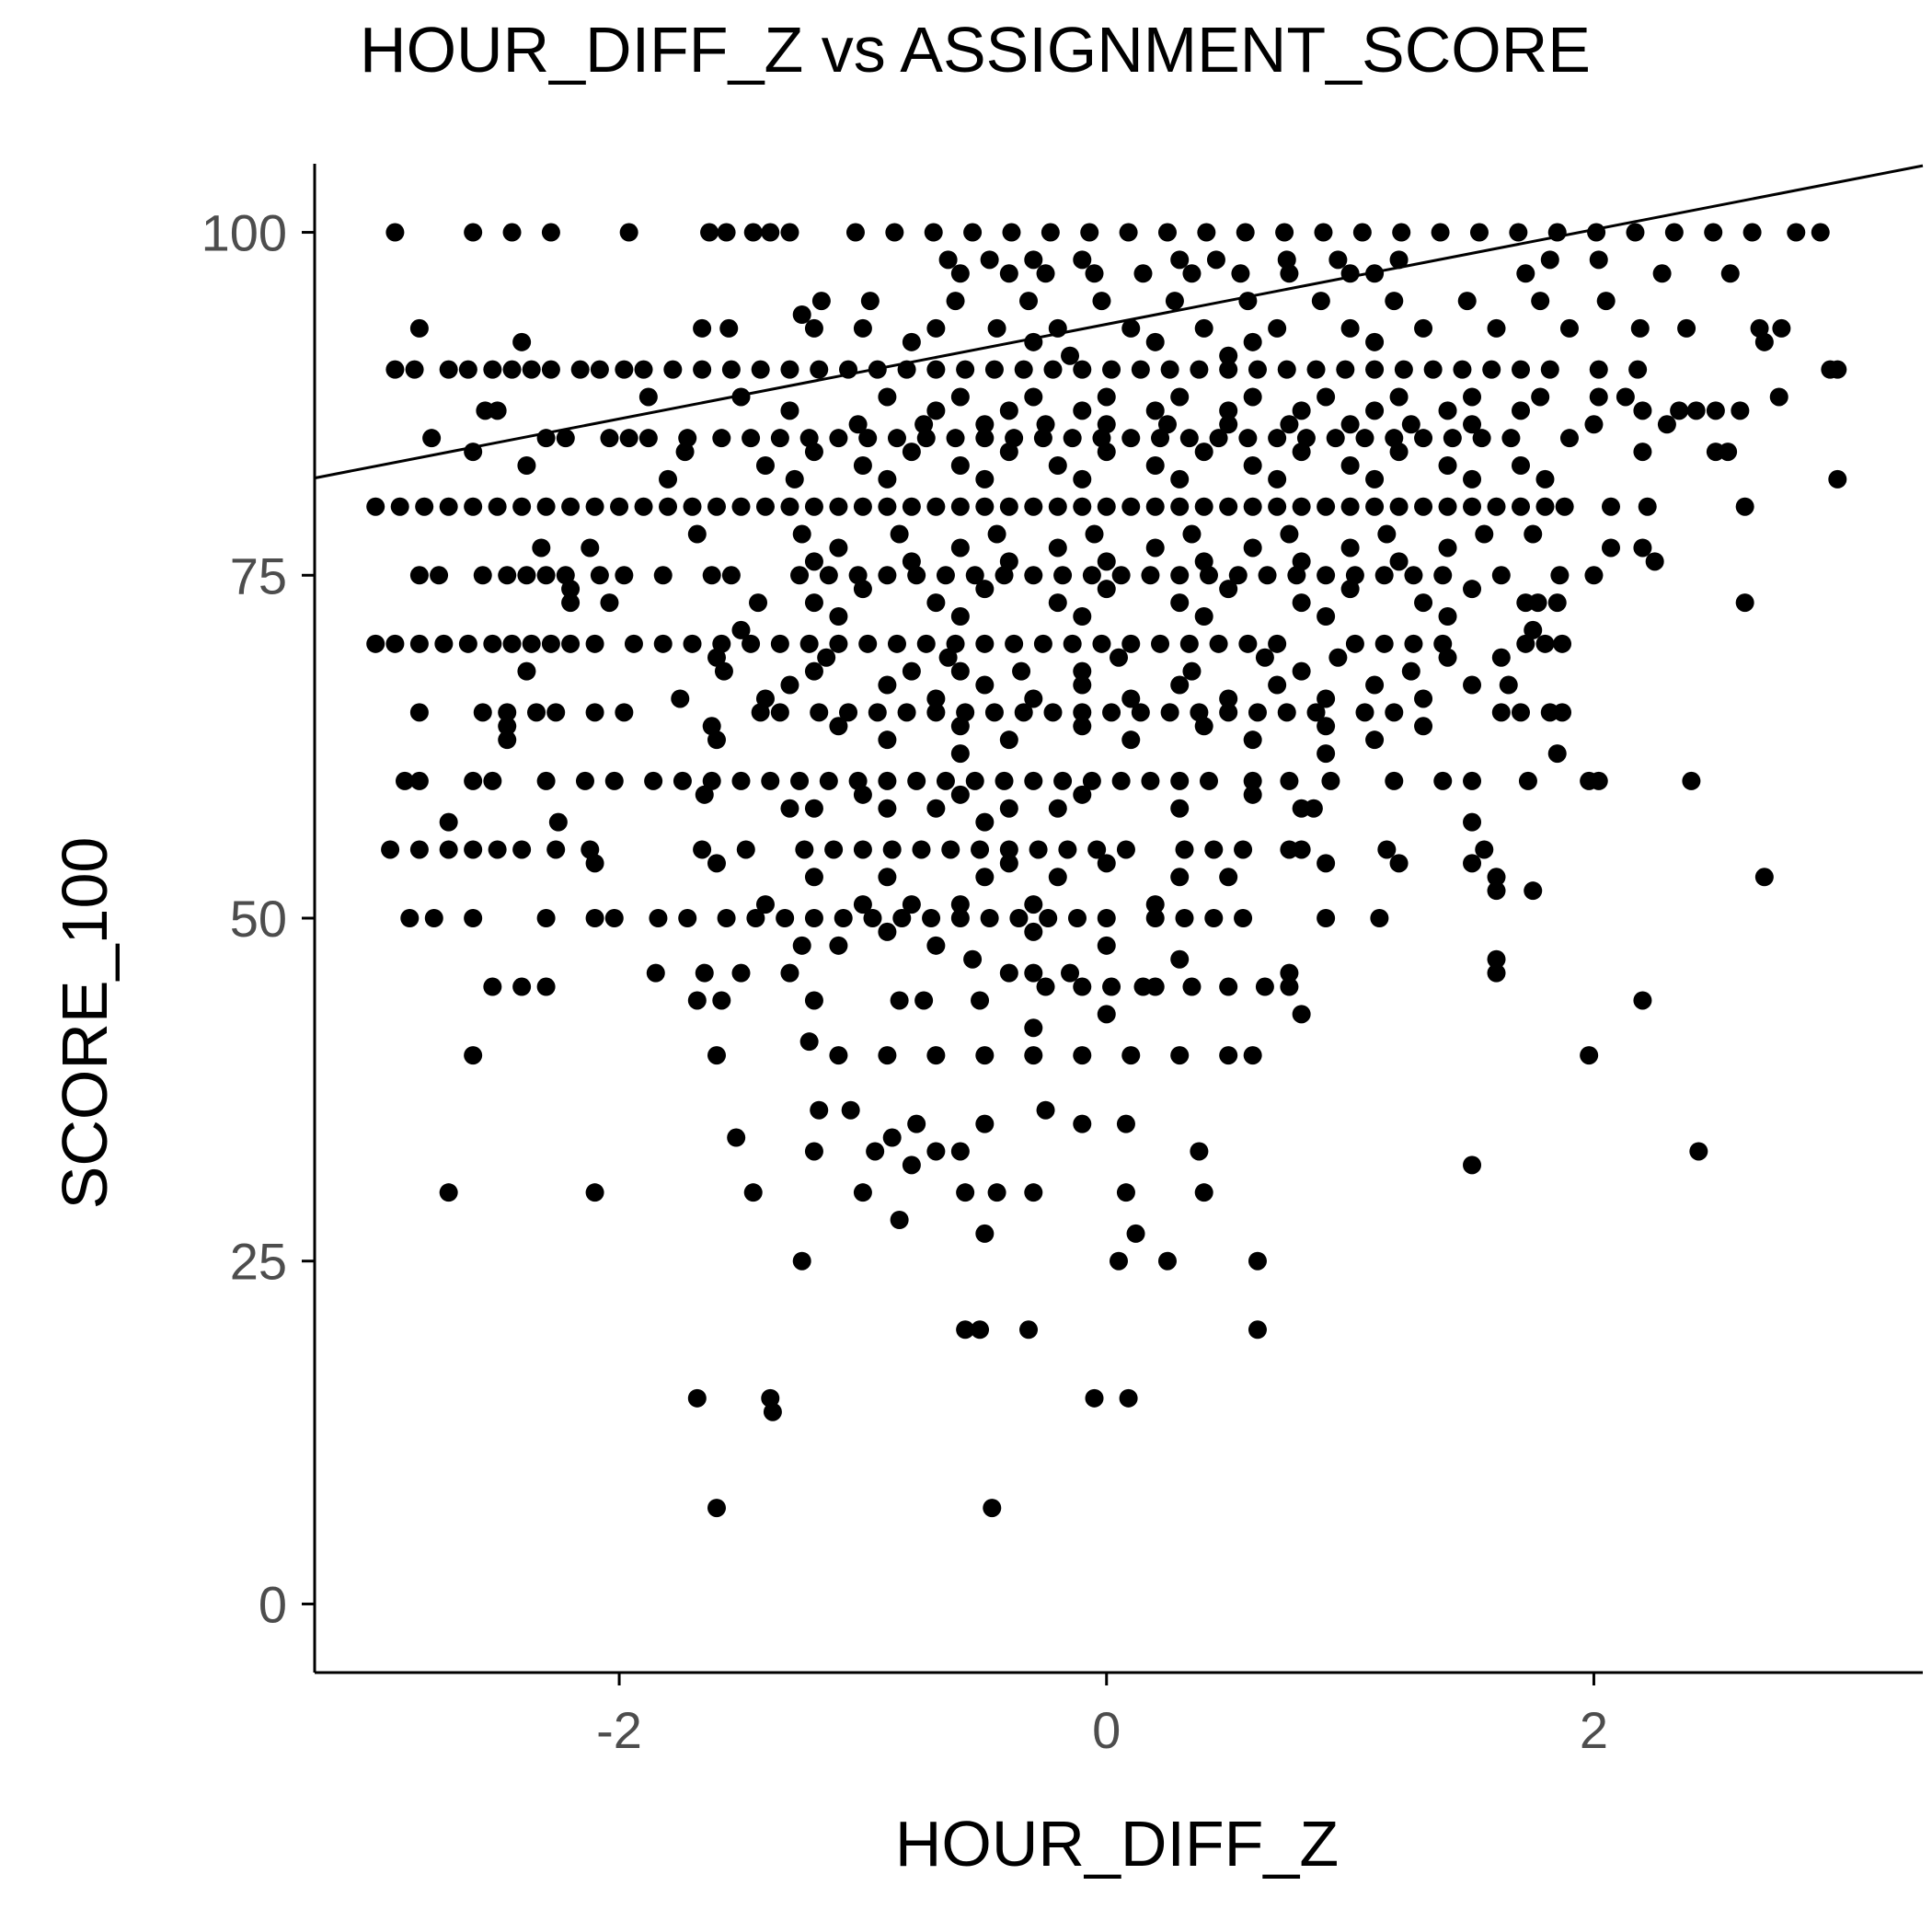 This screenshot has width=1932, height=1932. I want to click on x-axis-ticks: -2 0 2, so click(1102, 1716).